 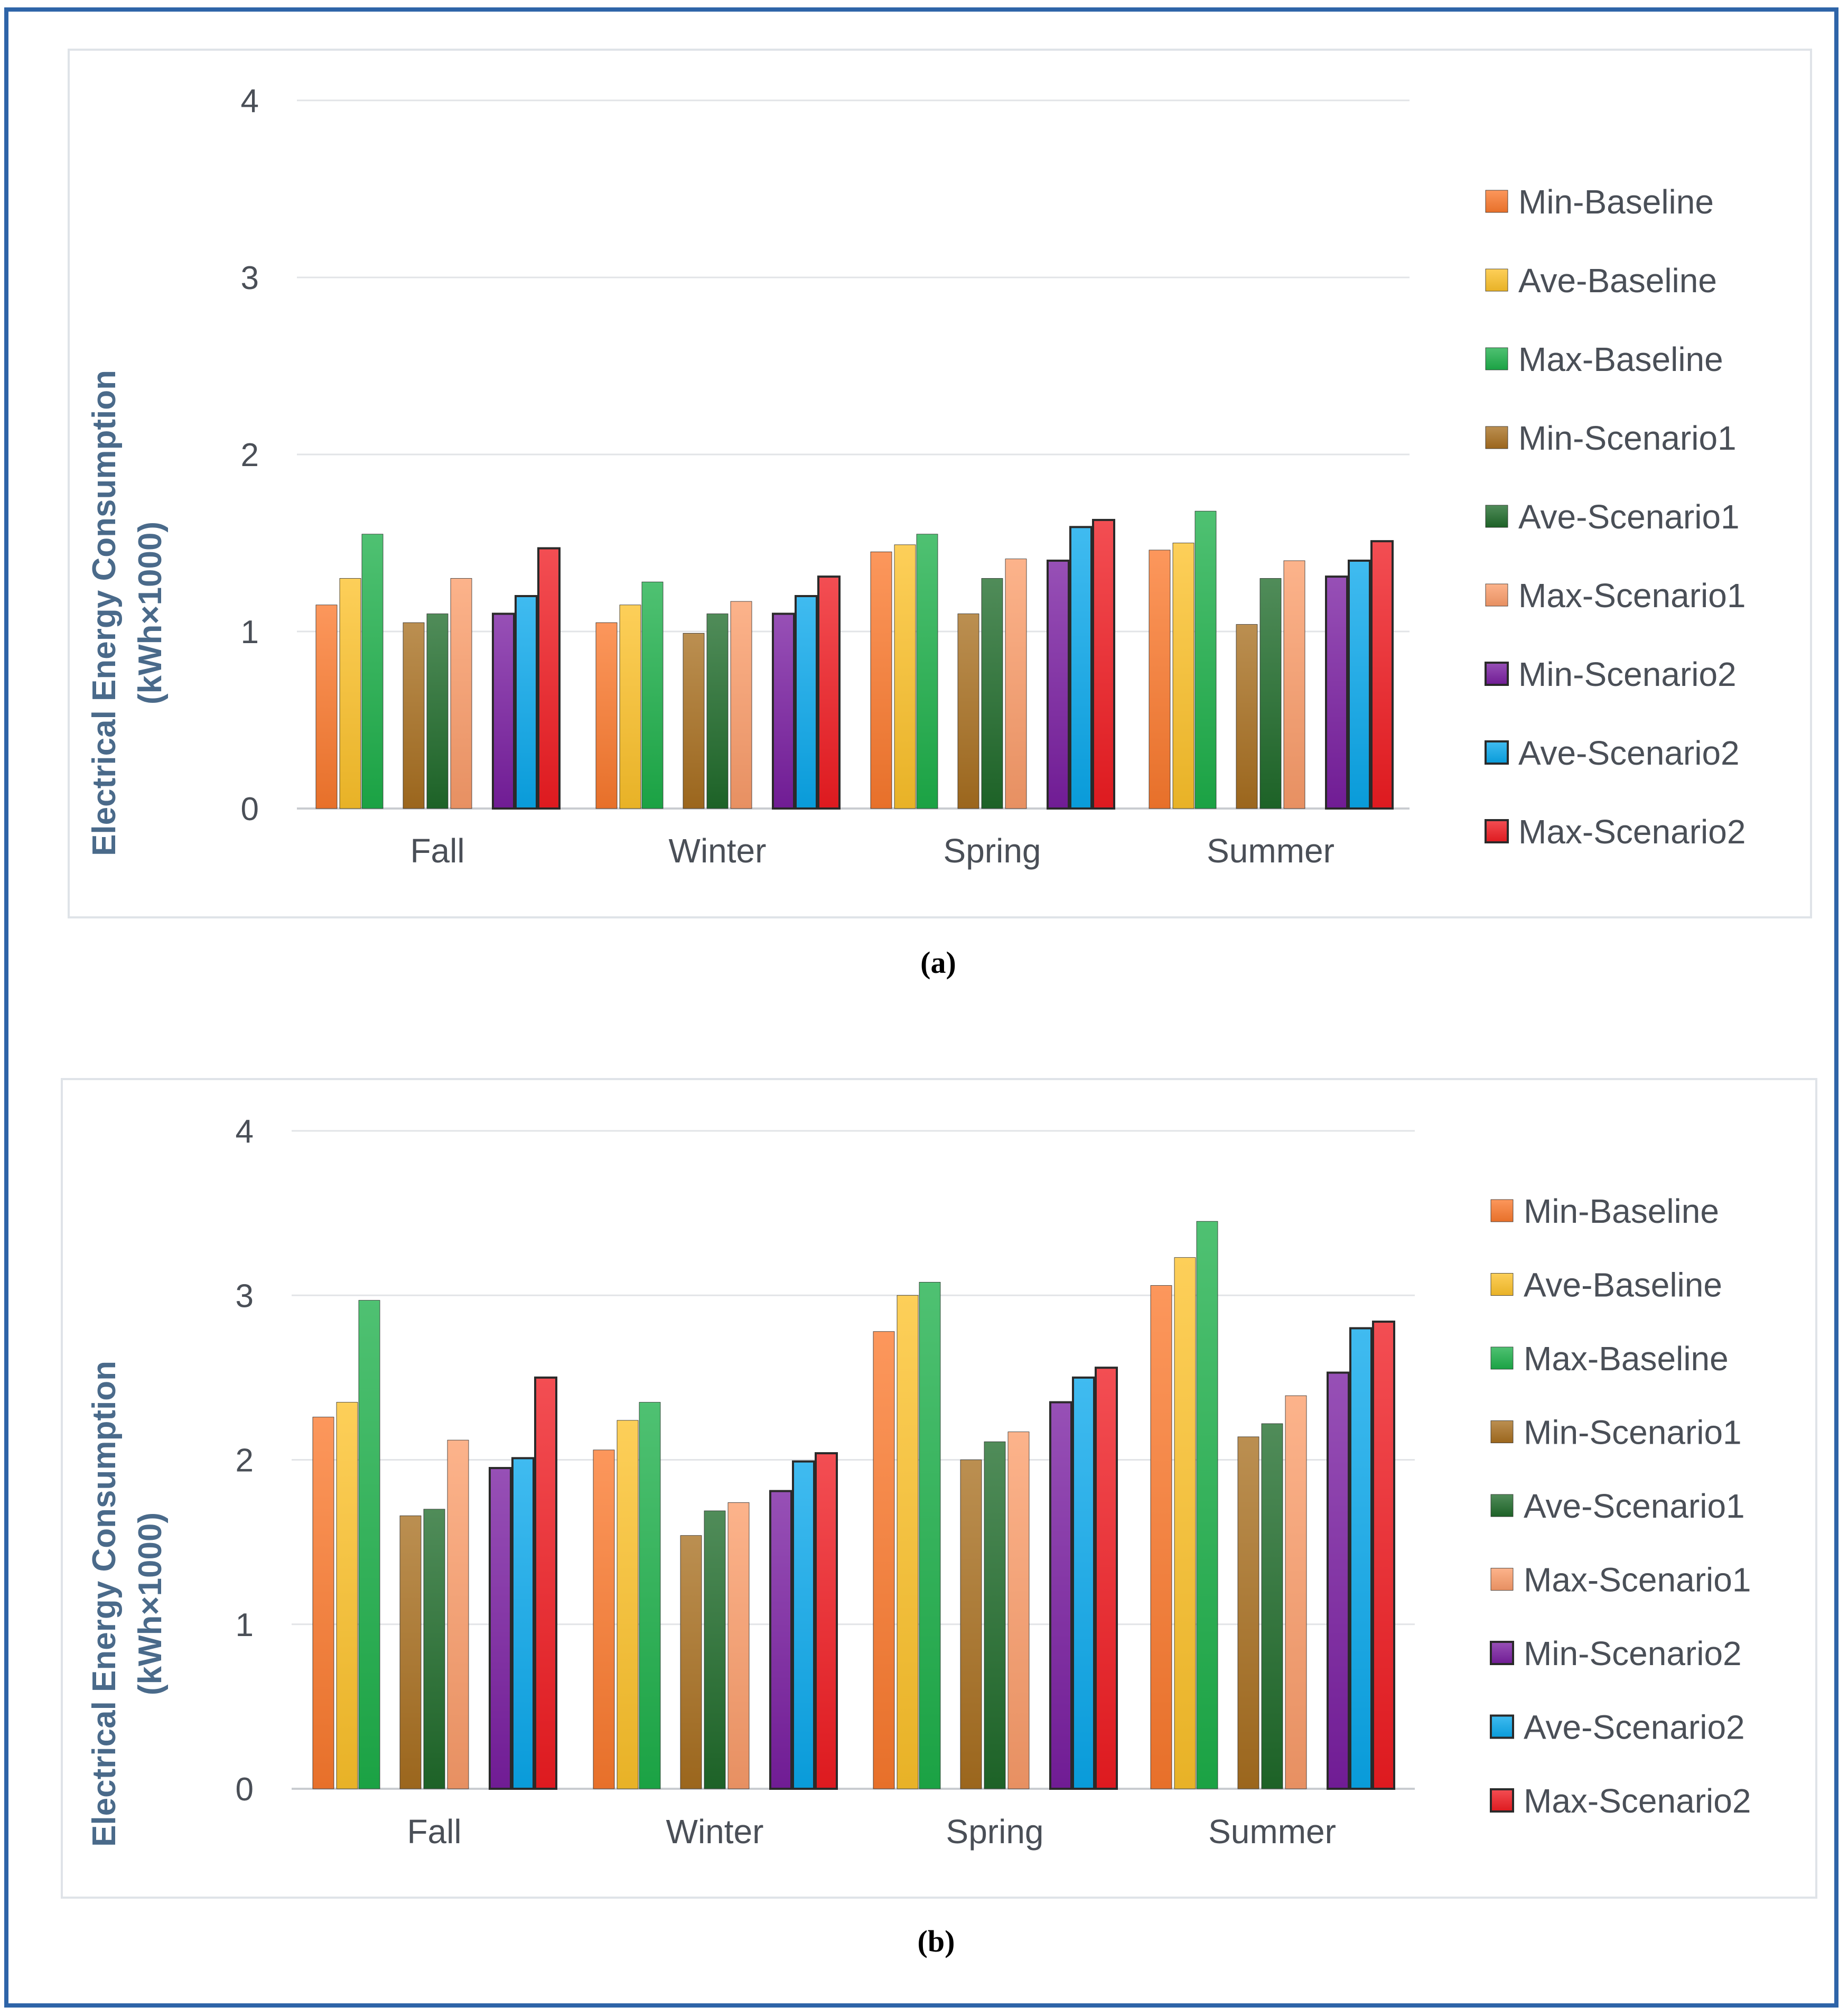 I want to click on x-category-label: Summer, so click(x=1270, y=851).